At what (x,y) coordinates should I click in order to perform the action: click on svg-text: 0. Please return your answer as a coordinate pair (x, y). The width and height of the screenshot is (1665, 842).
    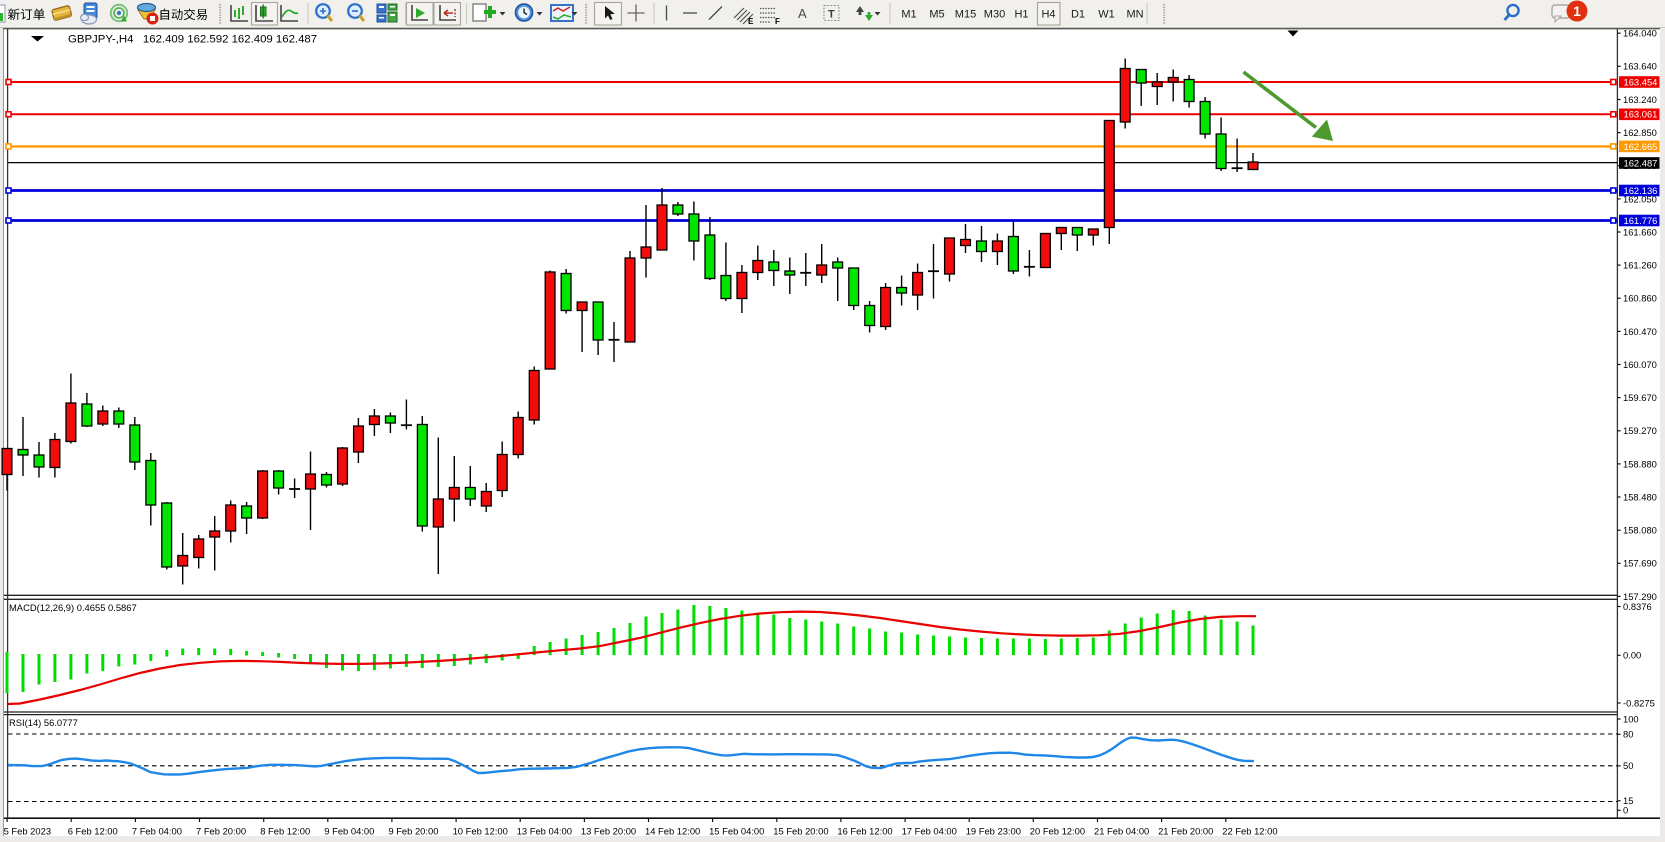
    Looking at the image, I should click on (1625, 810).